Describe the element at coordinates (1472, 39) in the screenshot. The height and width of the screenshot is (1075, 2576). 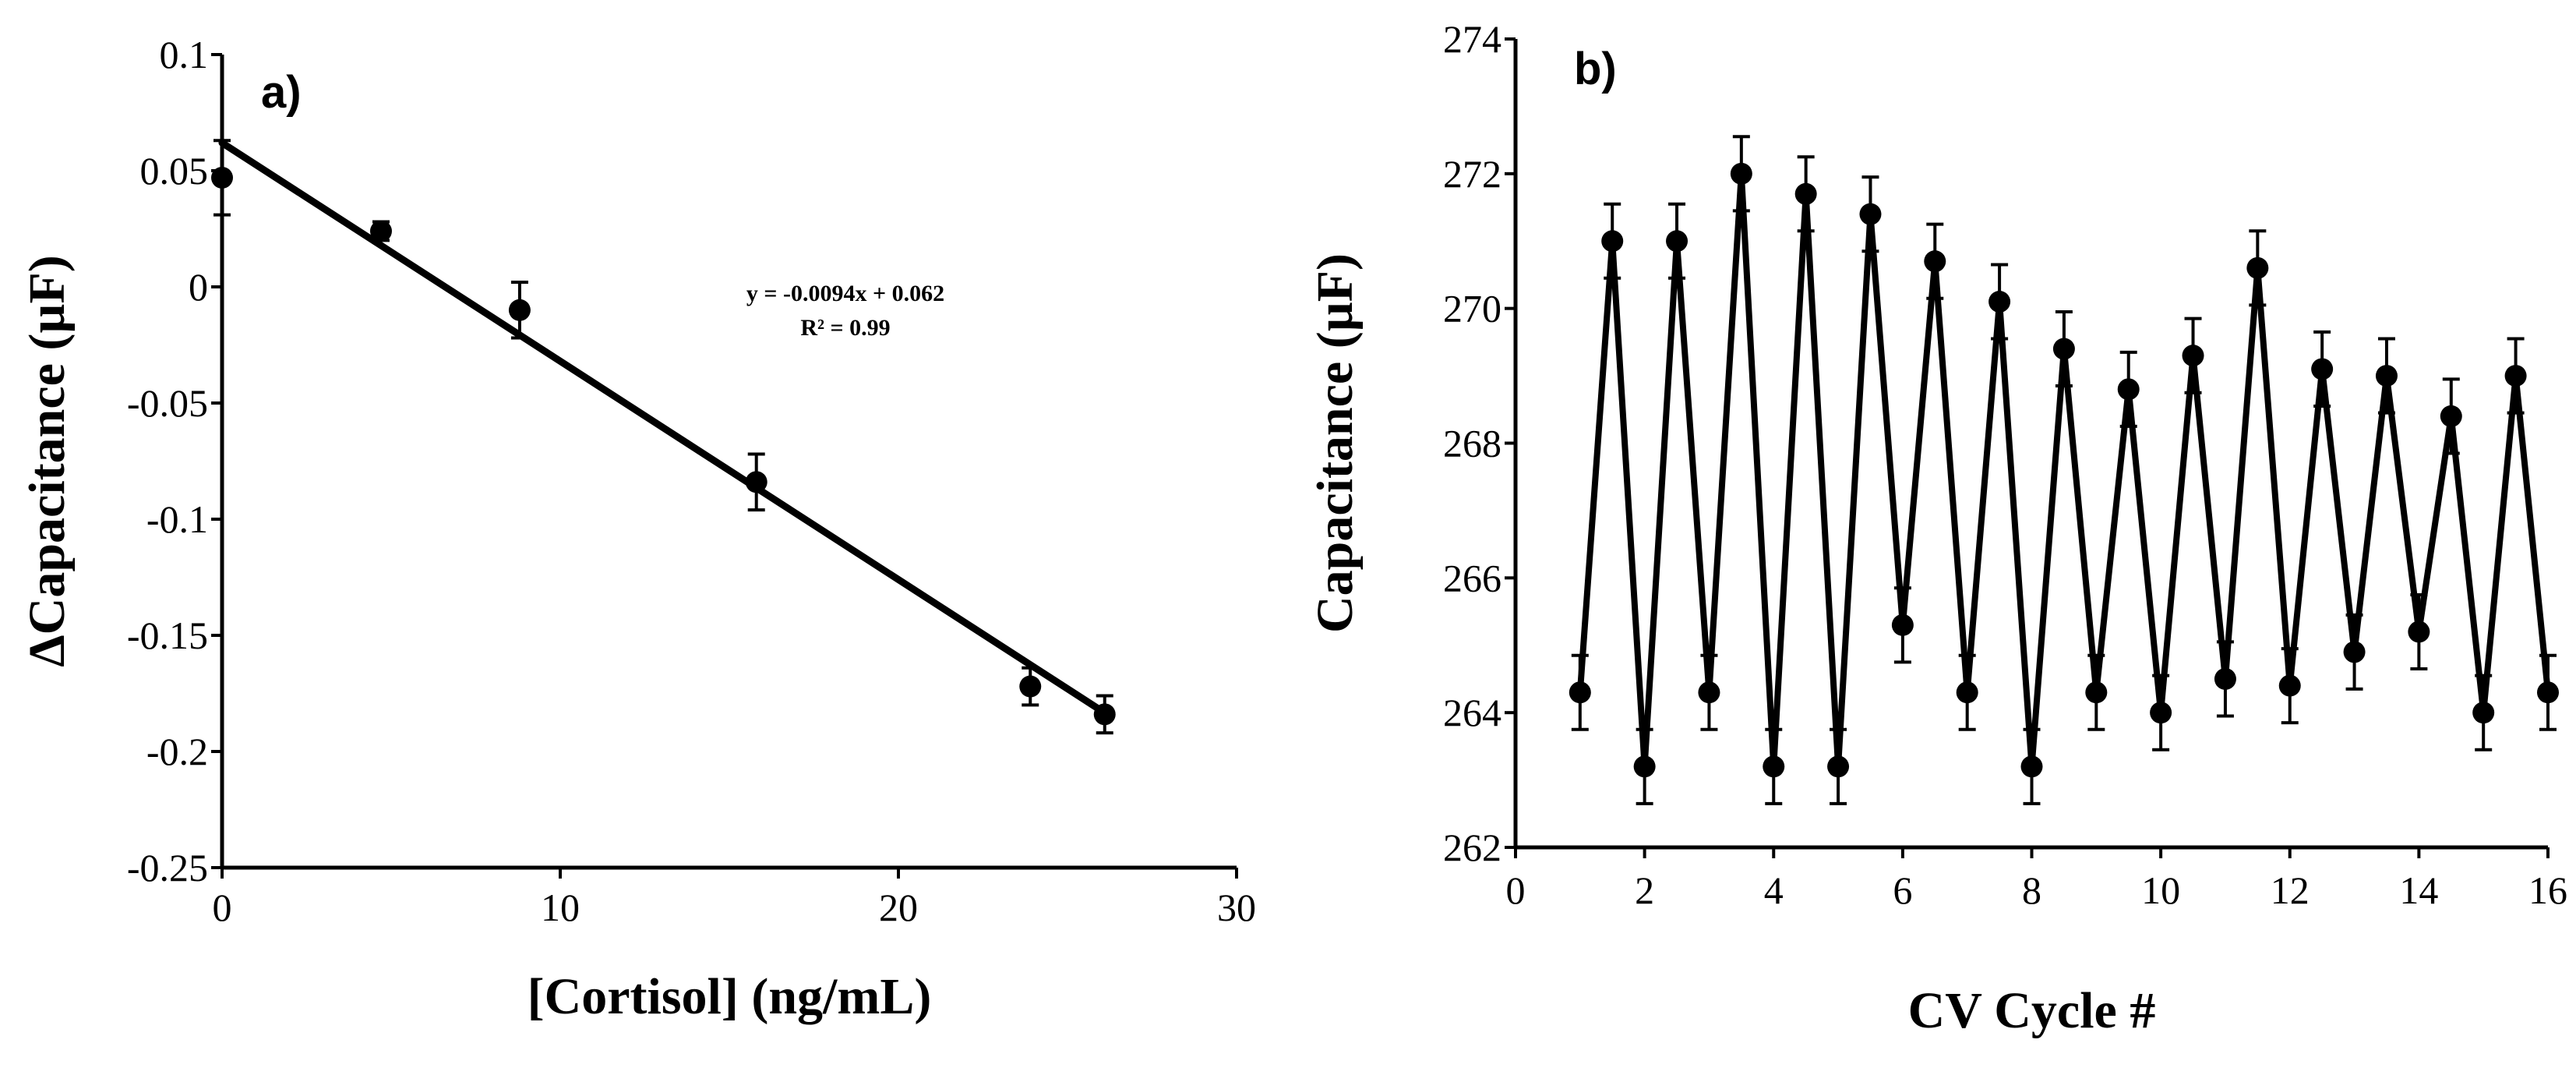
I see `y-tick-label: 274` at that location.